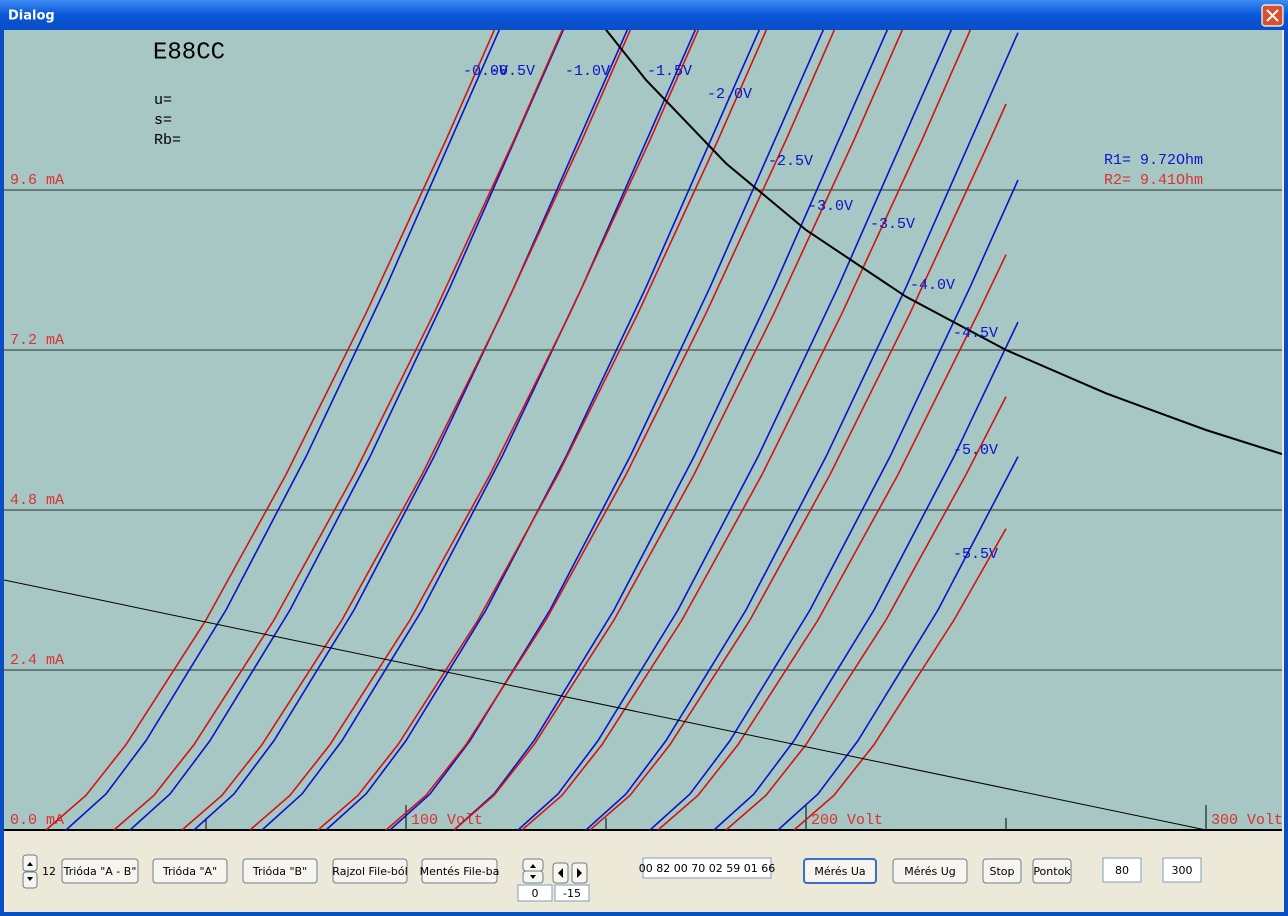  I want to click on title-bar, so click(644, 15).